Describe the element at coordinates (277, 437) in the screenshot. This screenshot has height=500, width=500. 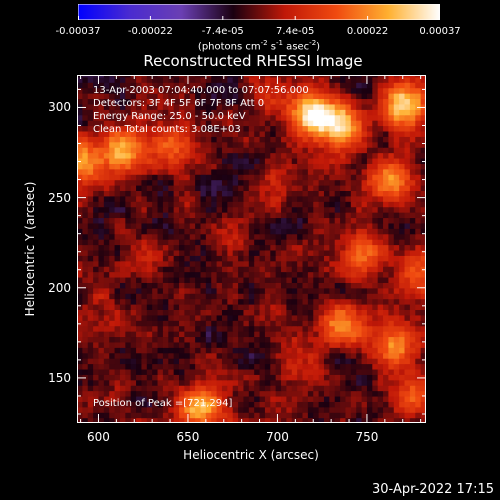
I see `x-tick-label: 700` at that location.